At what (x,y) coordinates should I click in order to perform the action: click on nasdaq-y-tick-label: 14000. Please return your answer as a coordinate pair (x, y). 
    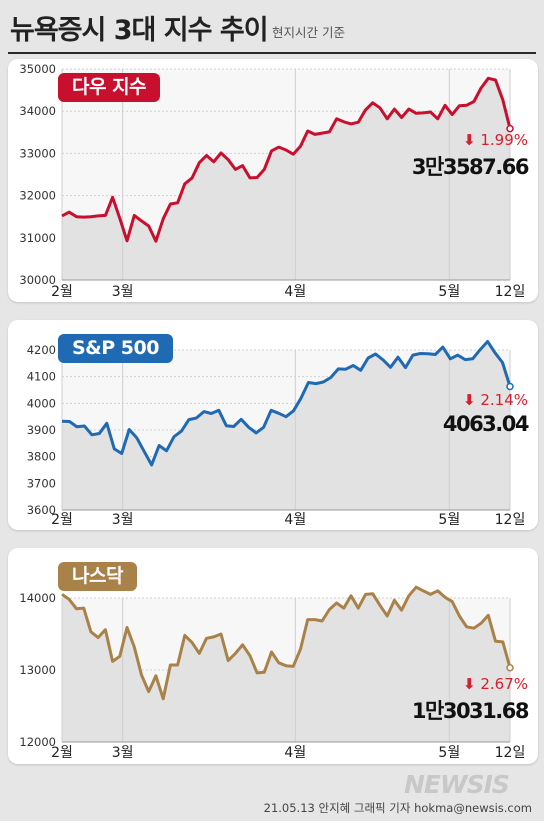
    Looking at the image, I should click on (37, 598).